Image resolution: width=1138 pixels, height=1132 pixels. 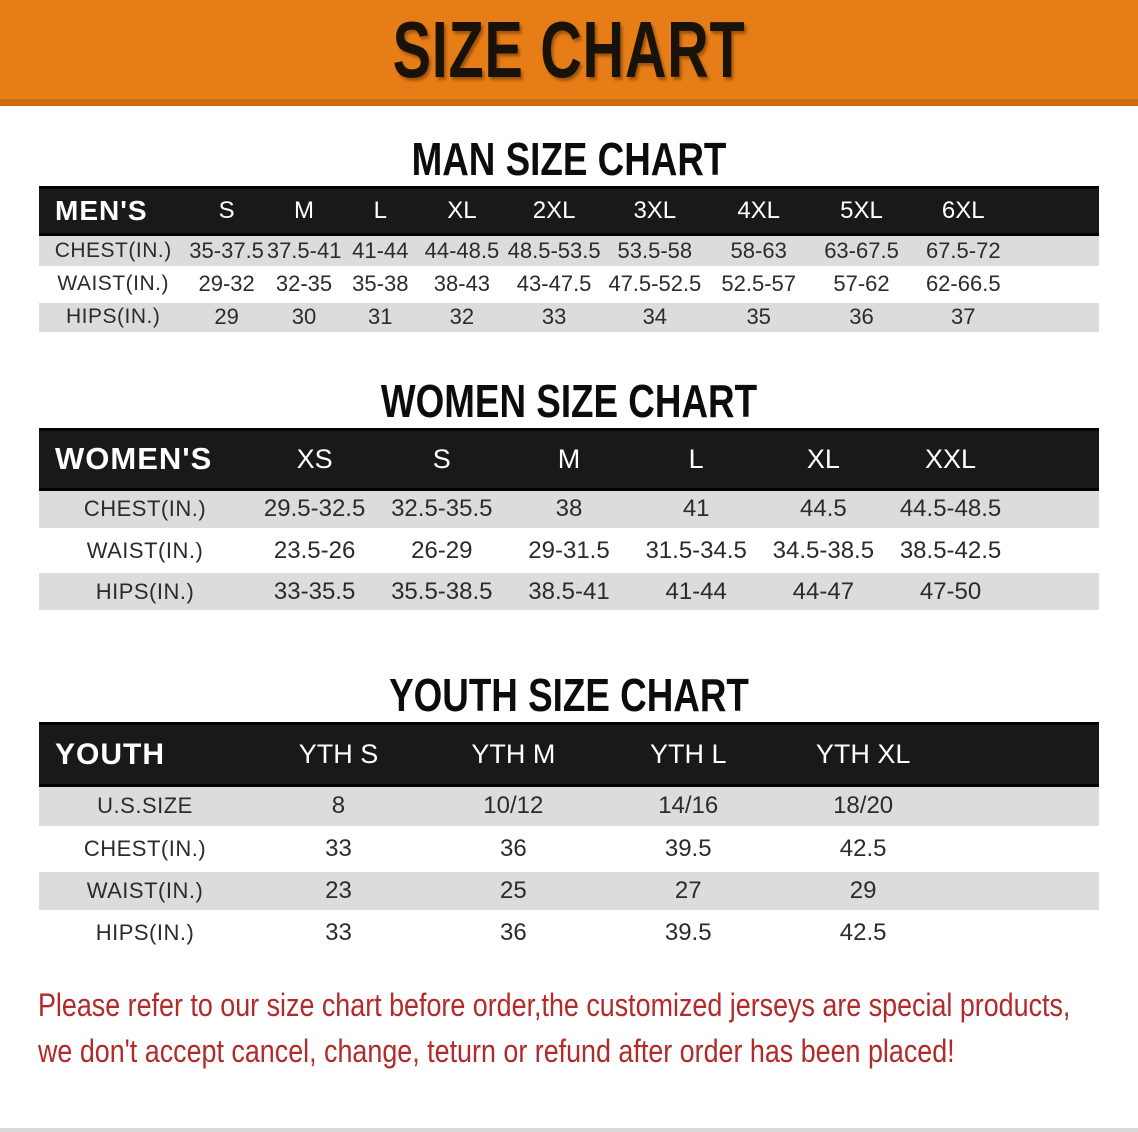 What do you see at coordinates (963, 285) in the screenshot?
I see `cell-value: 62-66.5` at bounding box center [963, 285].